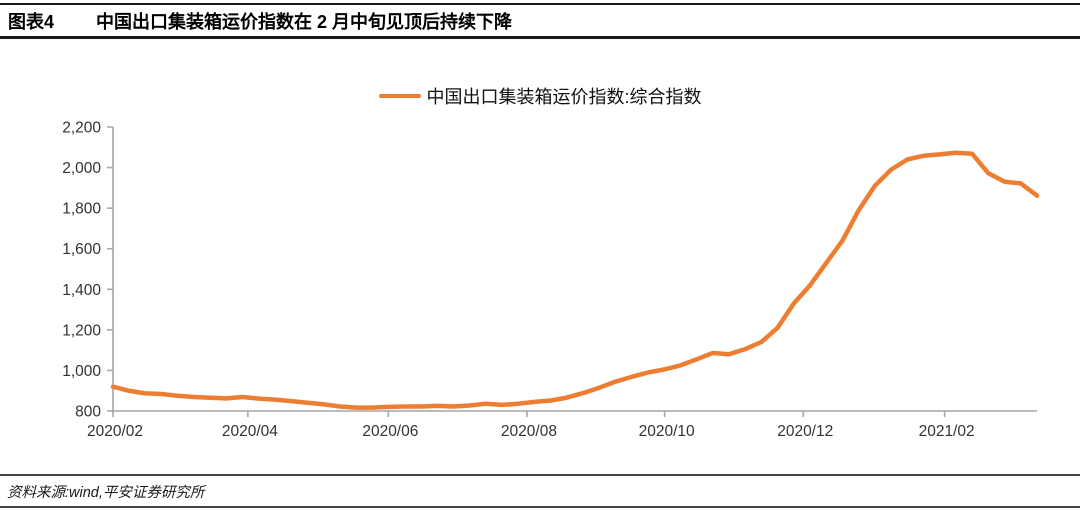  What do you see at coordinates (390, 431) in the screenshot?
I see `x-axis-tick-label: 2020/06` at bounding box center [390, 431].